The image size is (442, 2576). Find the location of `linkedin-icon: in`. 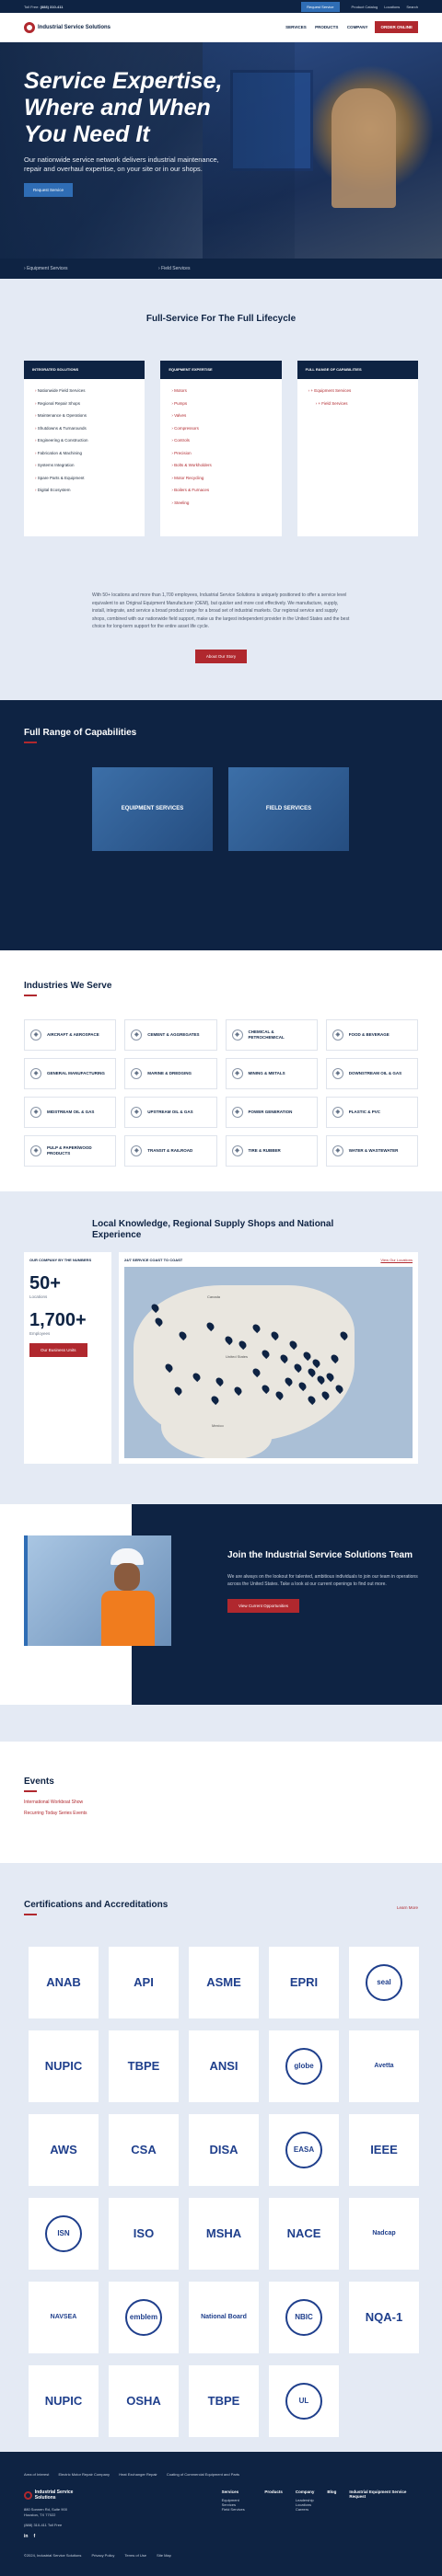

linkedin-icon: in is located at coordinates (26, 2536).